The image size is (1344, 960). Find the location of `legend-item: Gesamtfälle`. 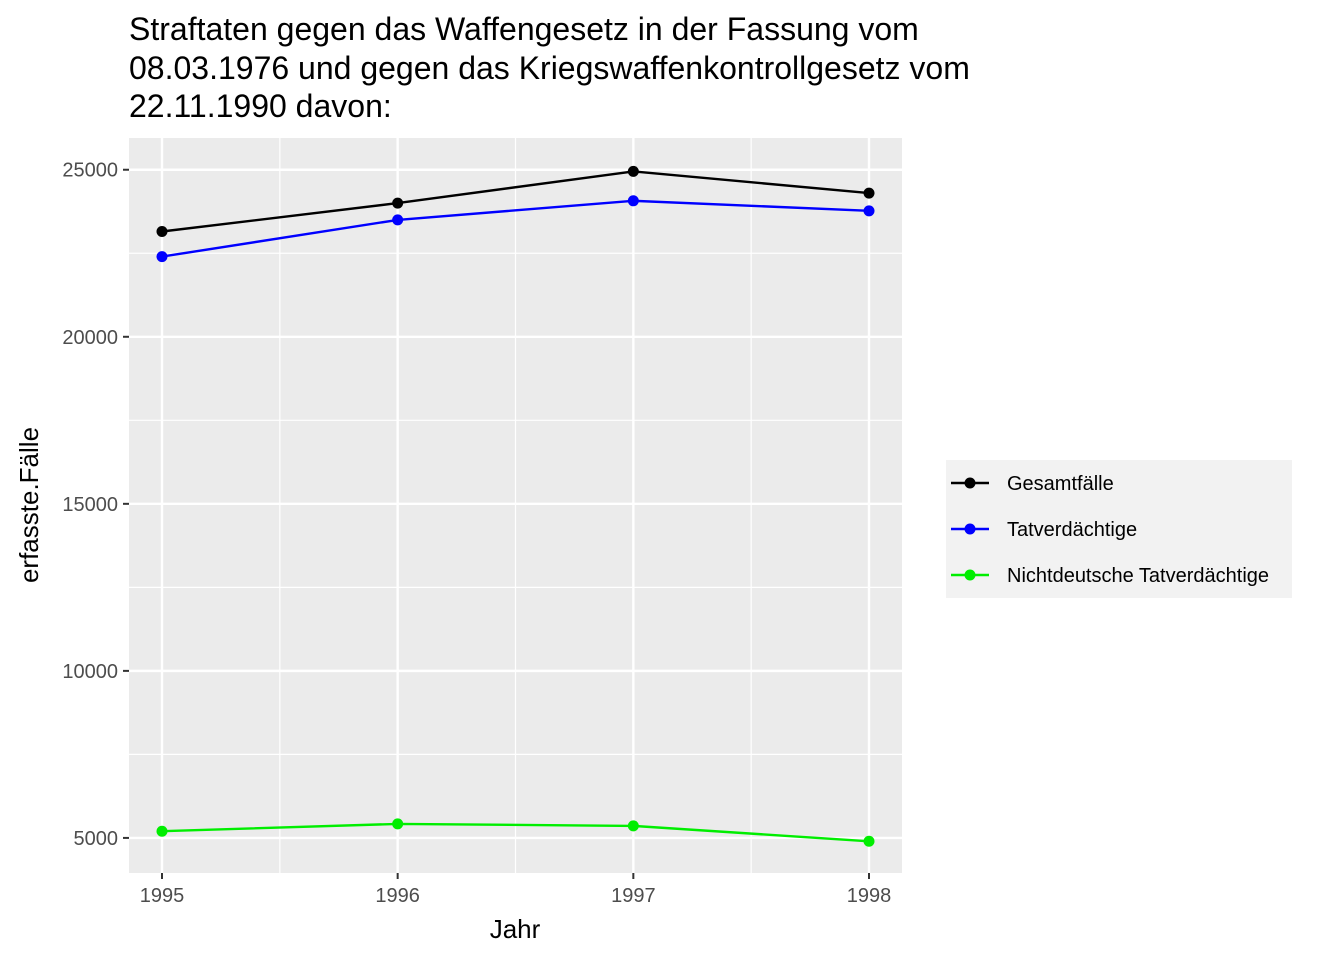

legend-item: Gesamtfälle is located at coordinates (1032, 484).